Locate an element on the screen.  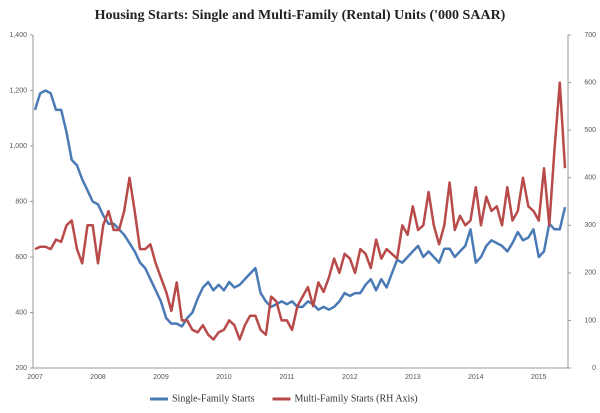
x-tick-label: 2012 is located at coordinates (350, 377).